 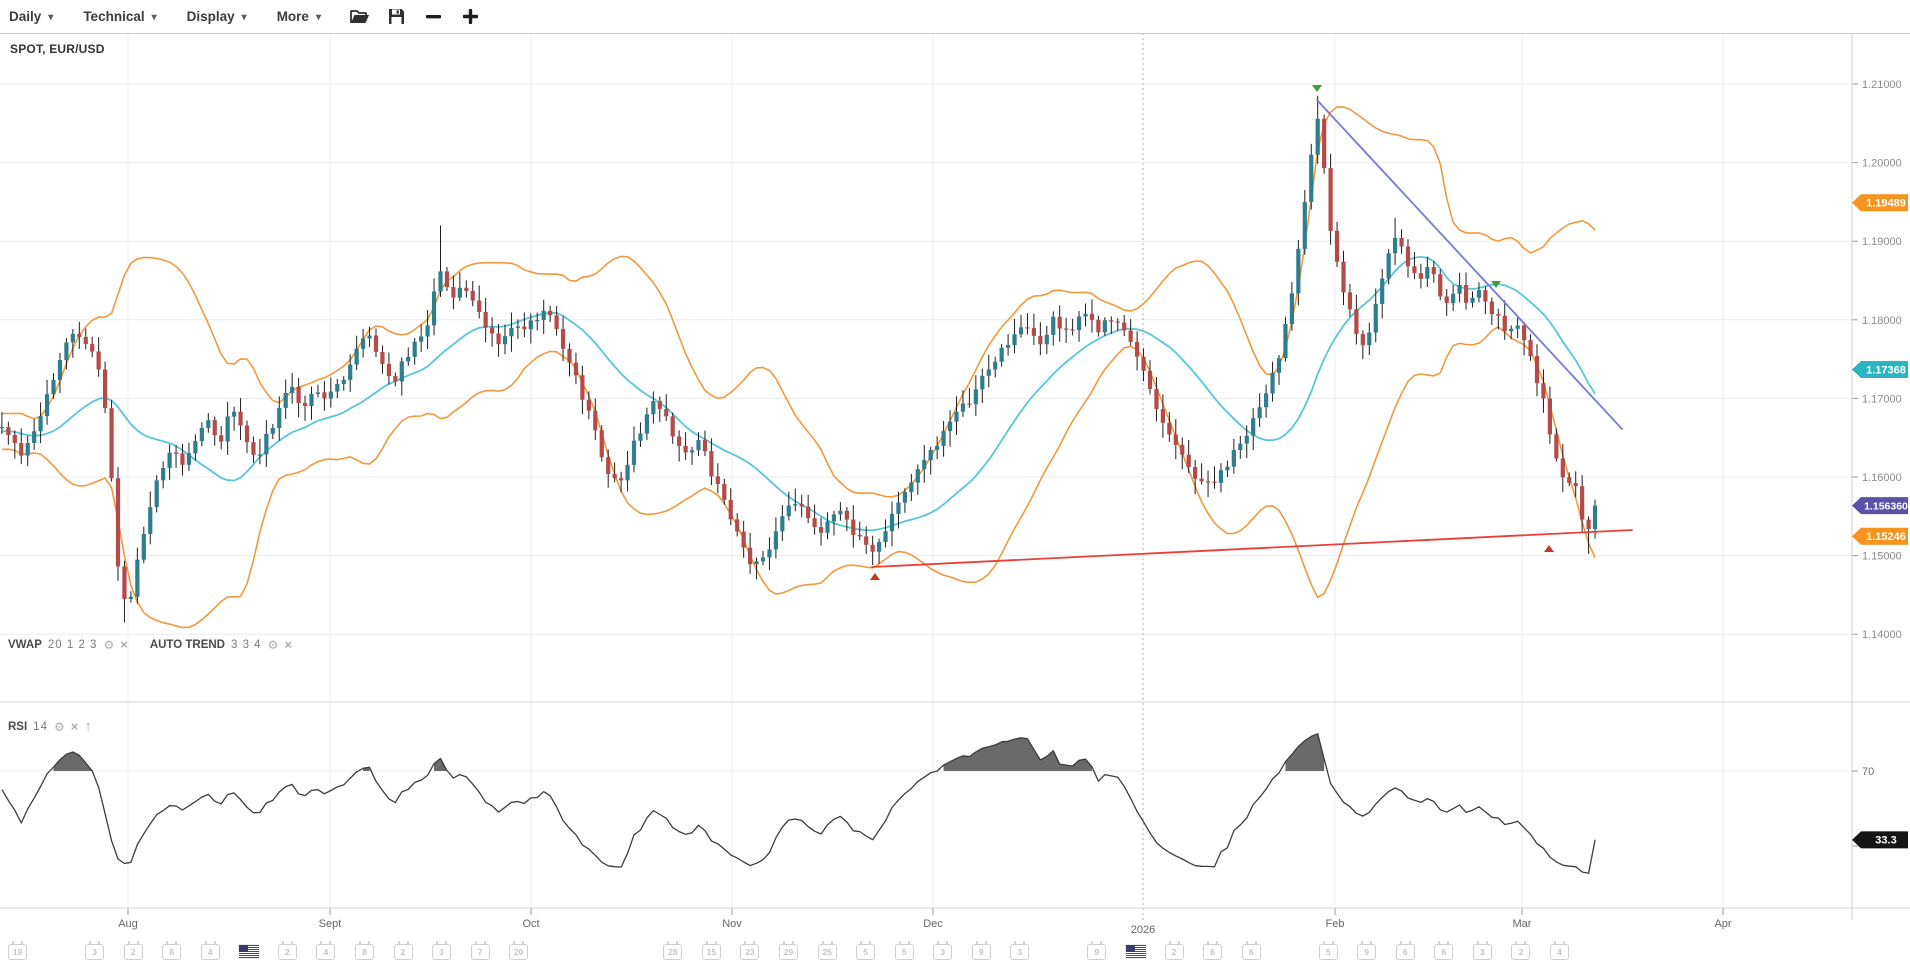 What do you see at coordinates (88, 726) in the screenshot?
I see `move-pane-up-arrow-icon: ↑` at bounding box center [88, 726].